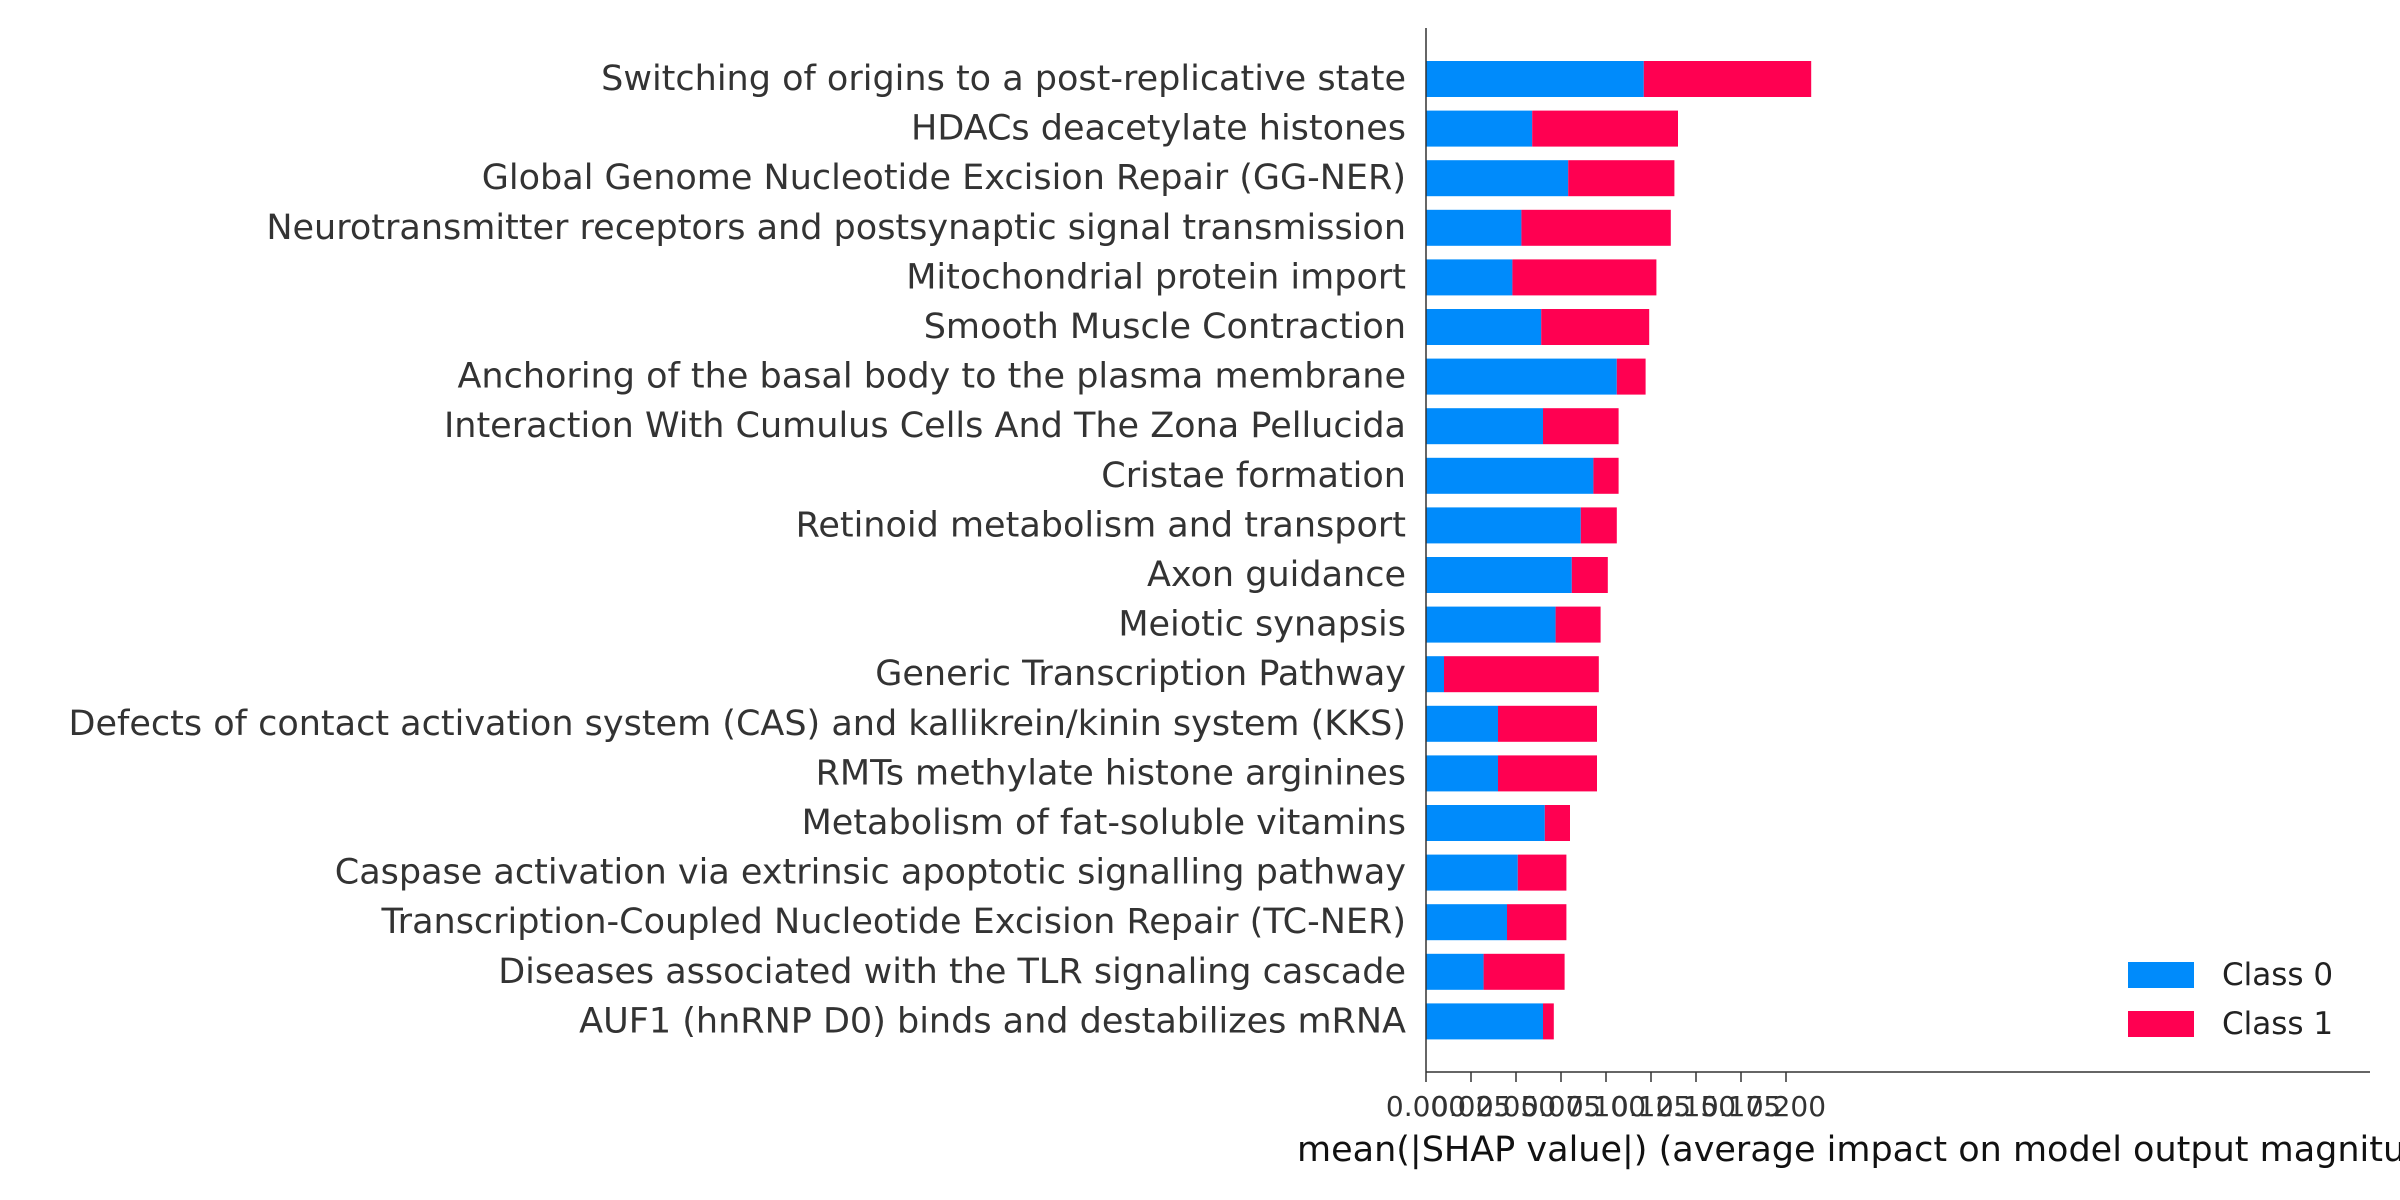 This screenshot has width=2400, height=1200. Describe the element at coordinates (1276, 575) in the screenshot. I see `category-label: Axon guidance` at that location.